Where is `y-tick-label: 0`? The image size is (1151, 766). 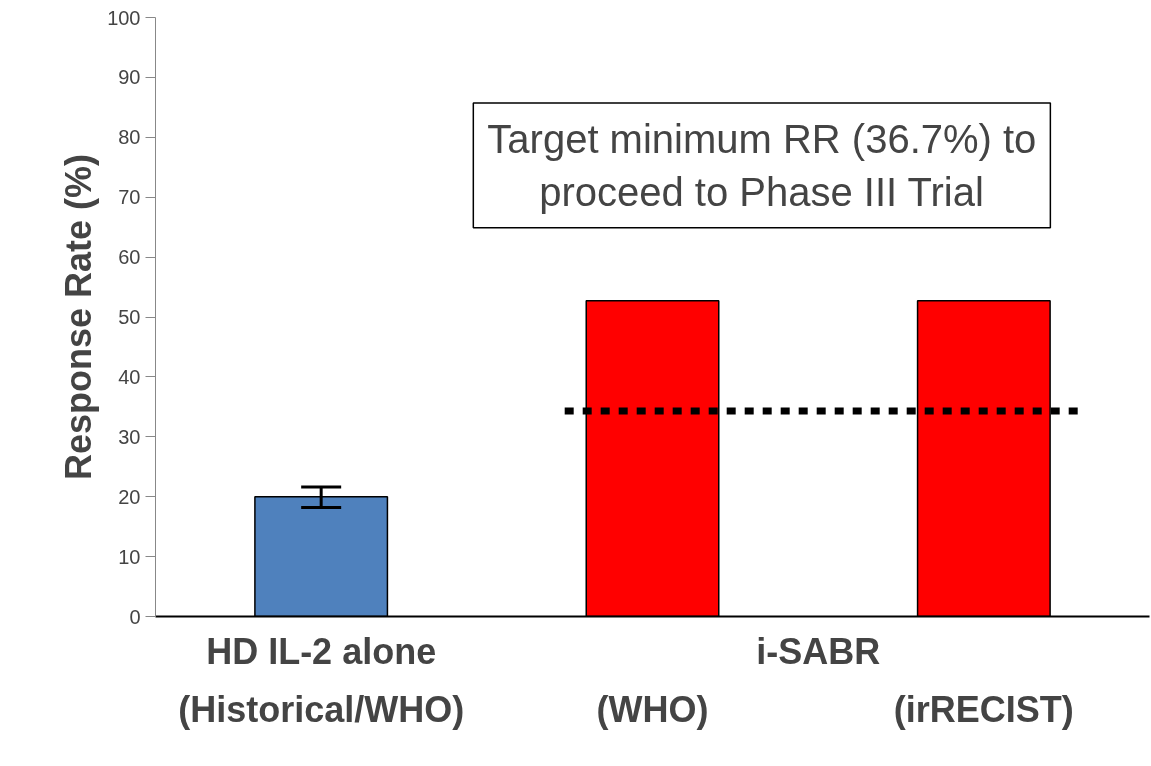 y-tick-label: 0 is located at coordinates (135, 616).